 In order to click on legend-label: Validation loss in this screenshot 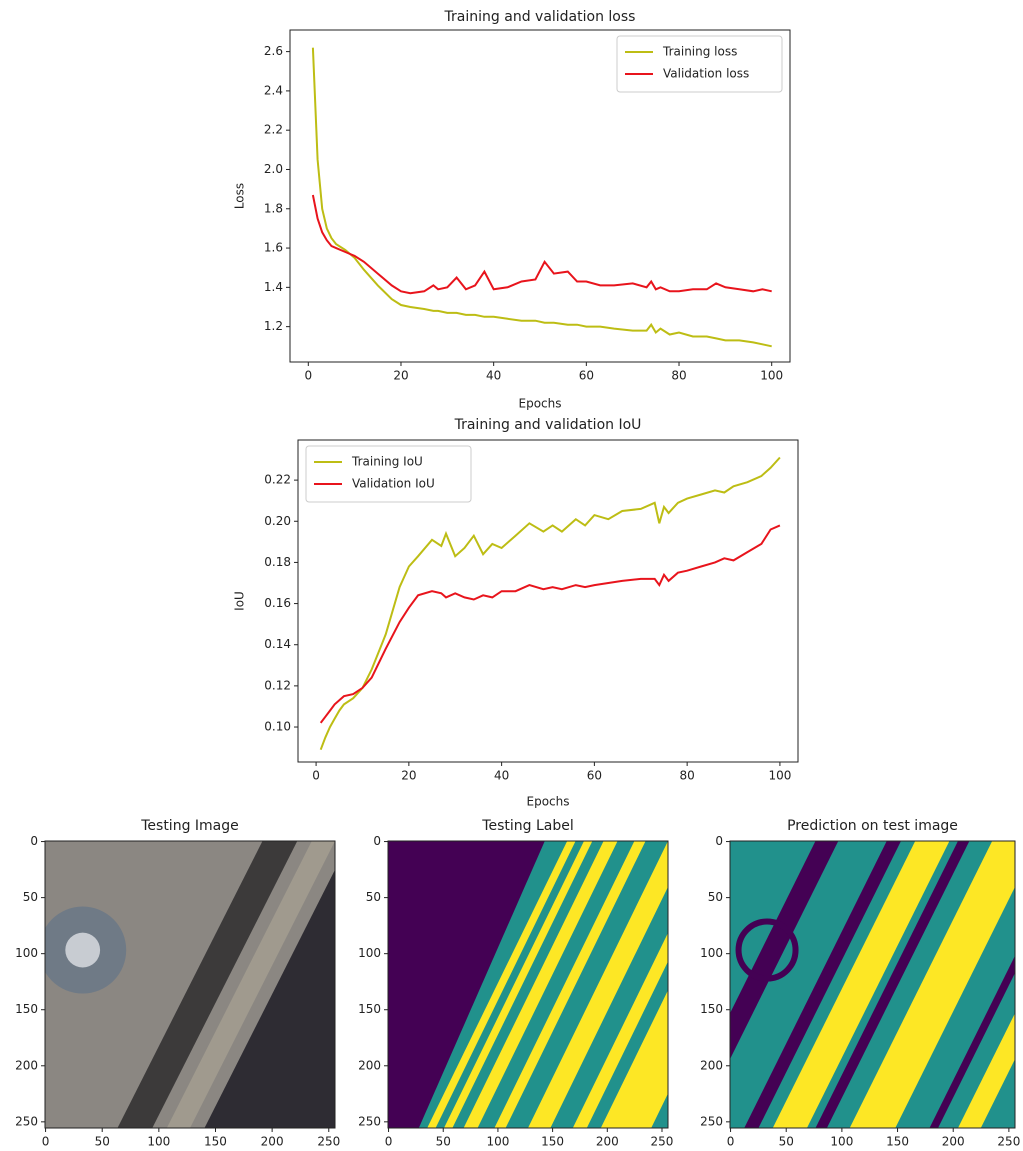, I will do `click(706, 74)`.